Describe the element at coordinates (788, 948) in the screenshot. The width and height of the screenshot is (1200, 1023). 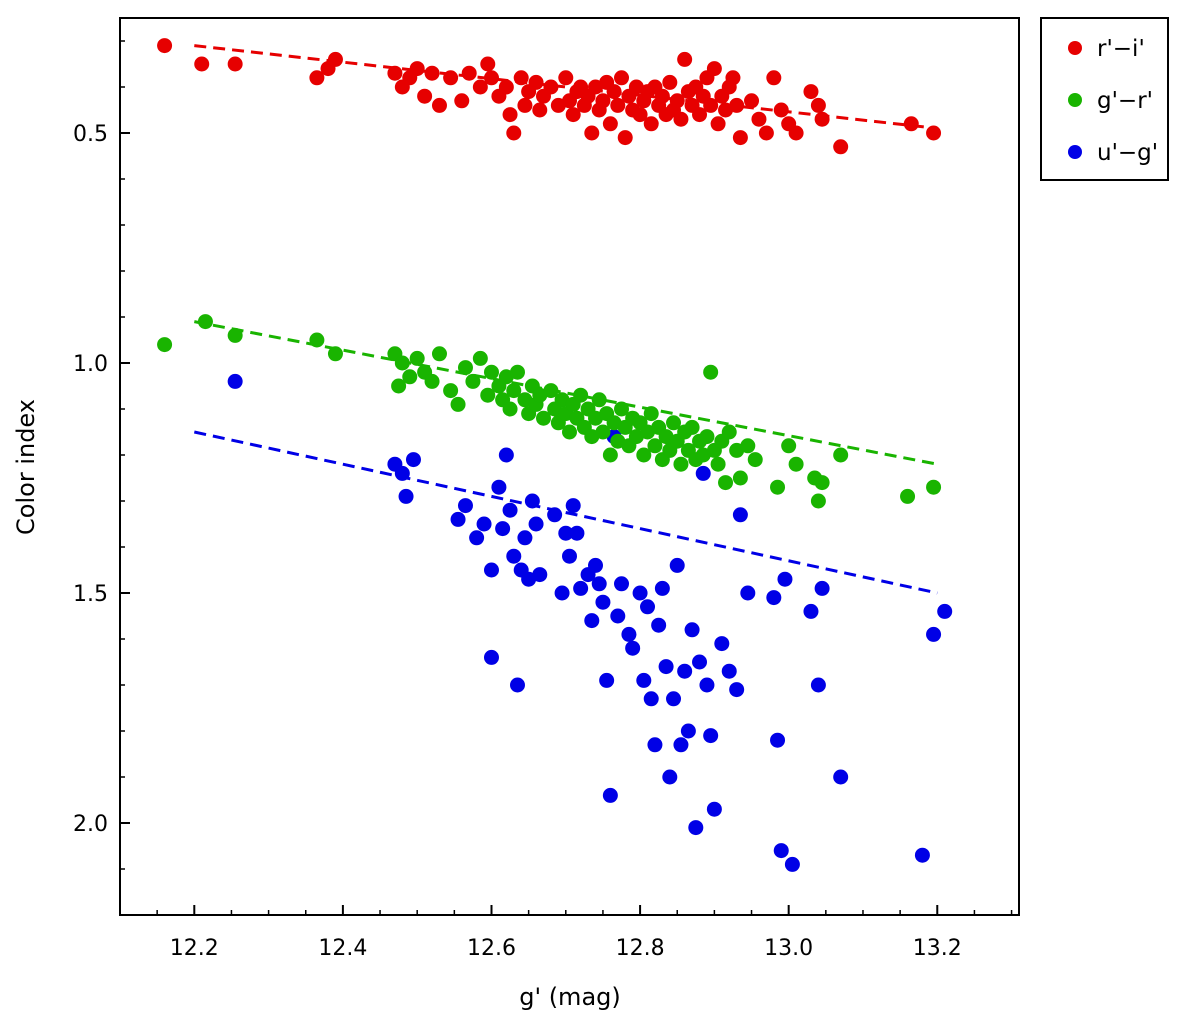
I see `x-tick-label: 13.0` at that location.